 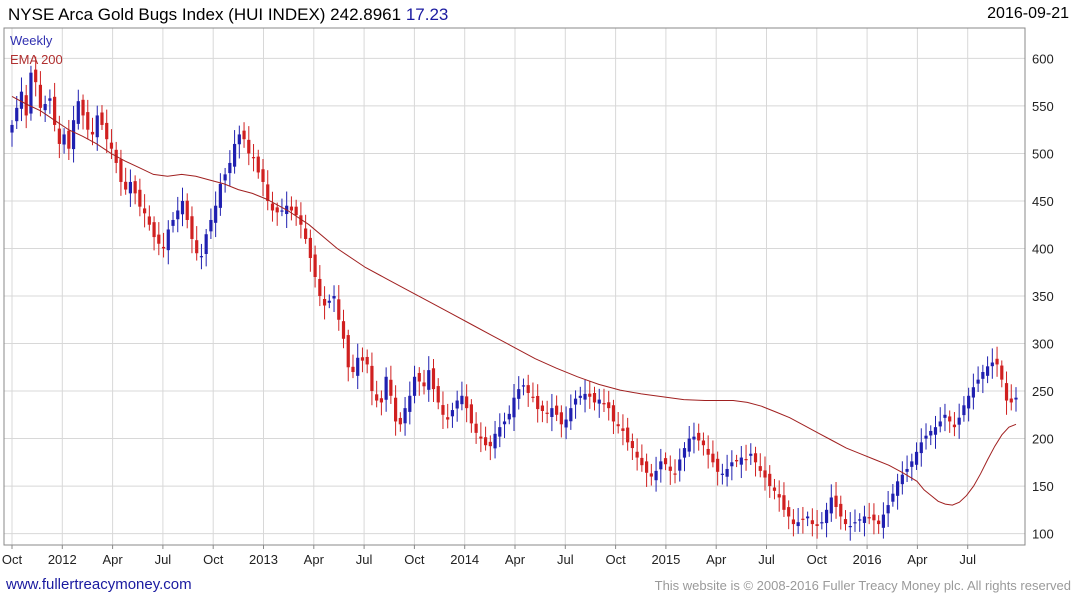 What do you see at coordinates (464, 559) in the screenshot?
I see `x-tick-label: 2014` at bounding box center [464, 559].